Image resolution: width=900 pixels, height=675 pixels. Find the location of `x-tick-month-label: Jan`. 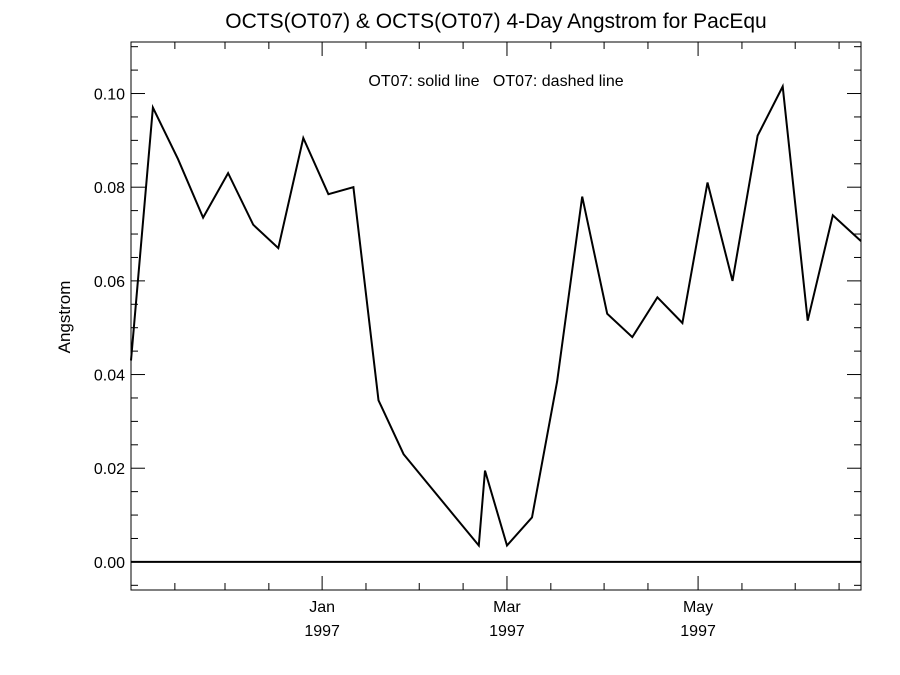

x-tick-month-label: Jan is located at coordinates (322, 607).